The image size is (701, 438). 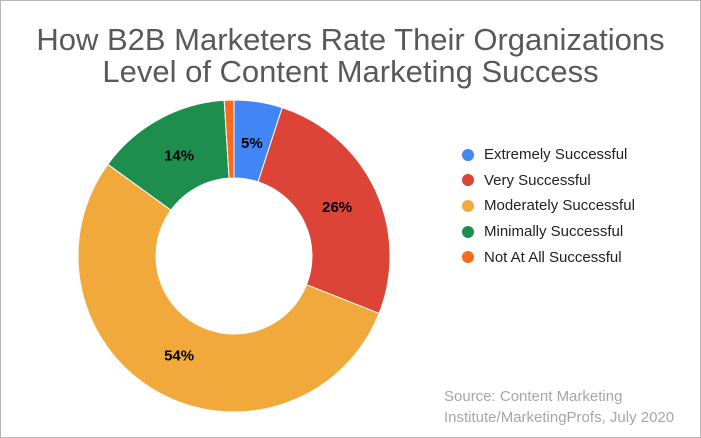 What do you see at coordinates (179, 156) in the screenshot?
I see `data-label-minimally-successful: 14%` at bounding box center [179, 156].